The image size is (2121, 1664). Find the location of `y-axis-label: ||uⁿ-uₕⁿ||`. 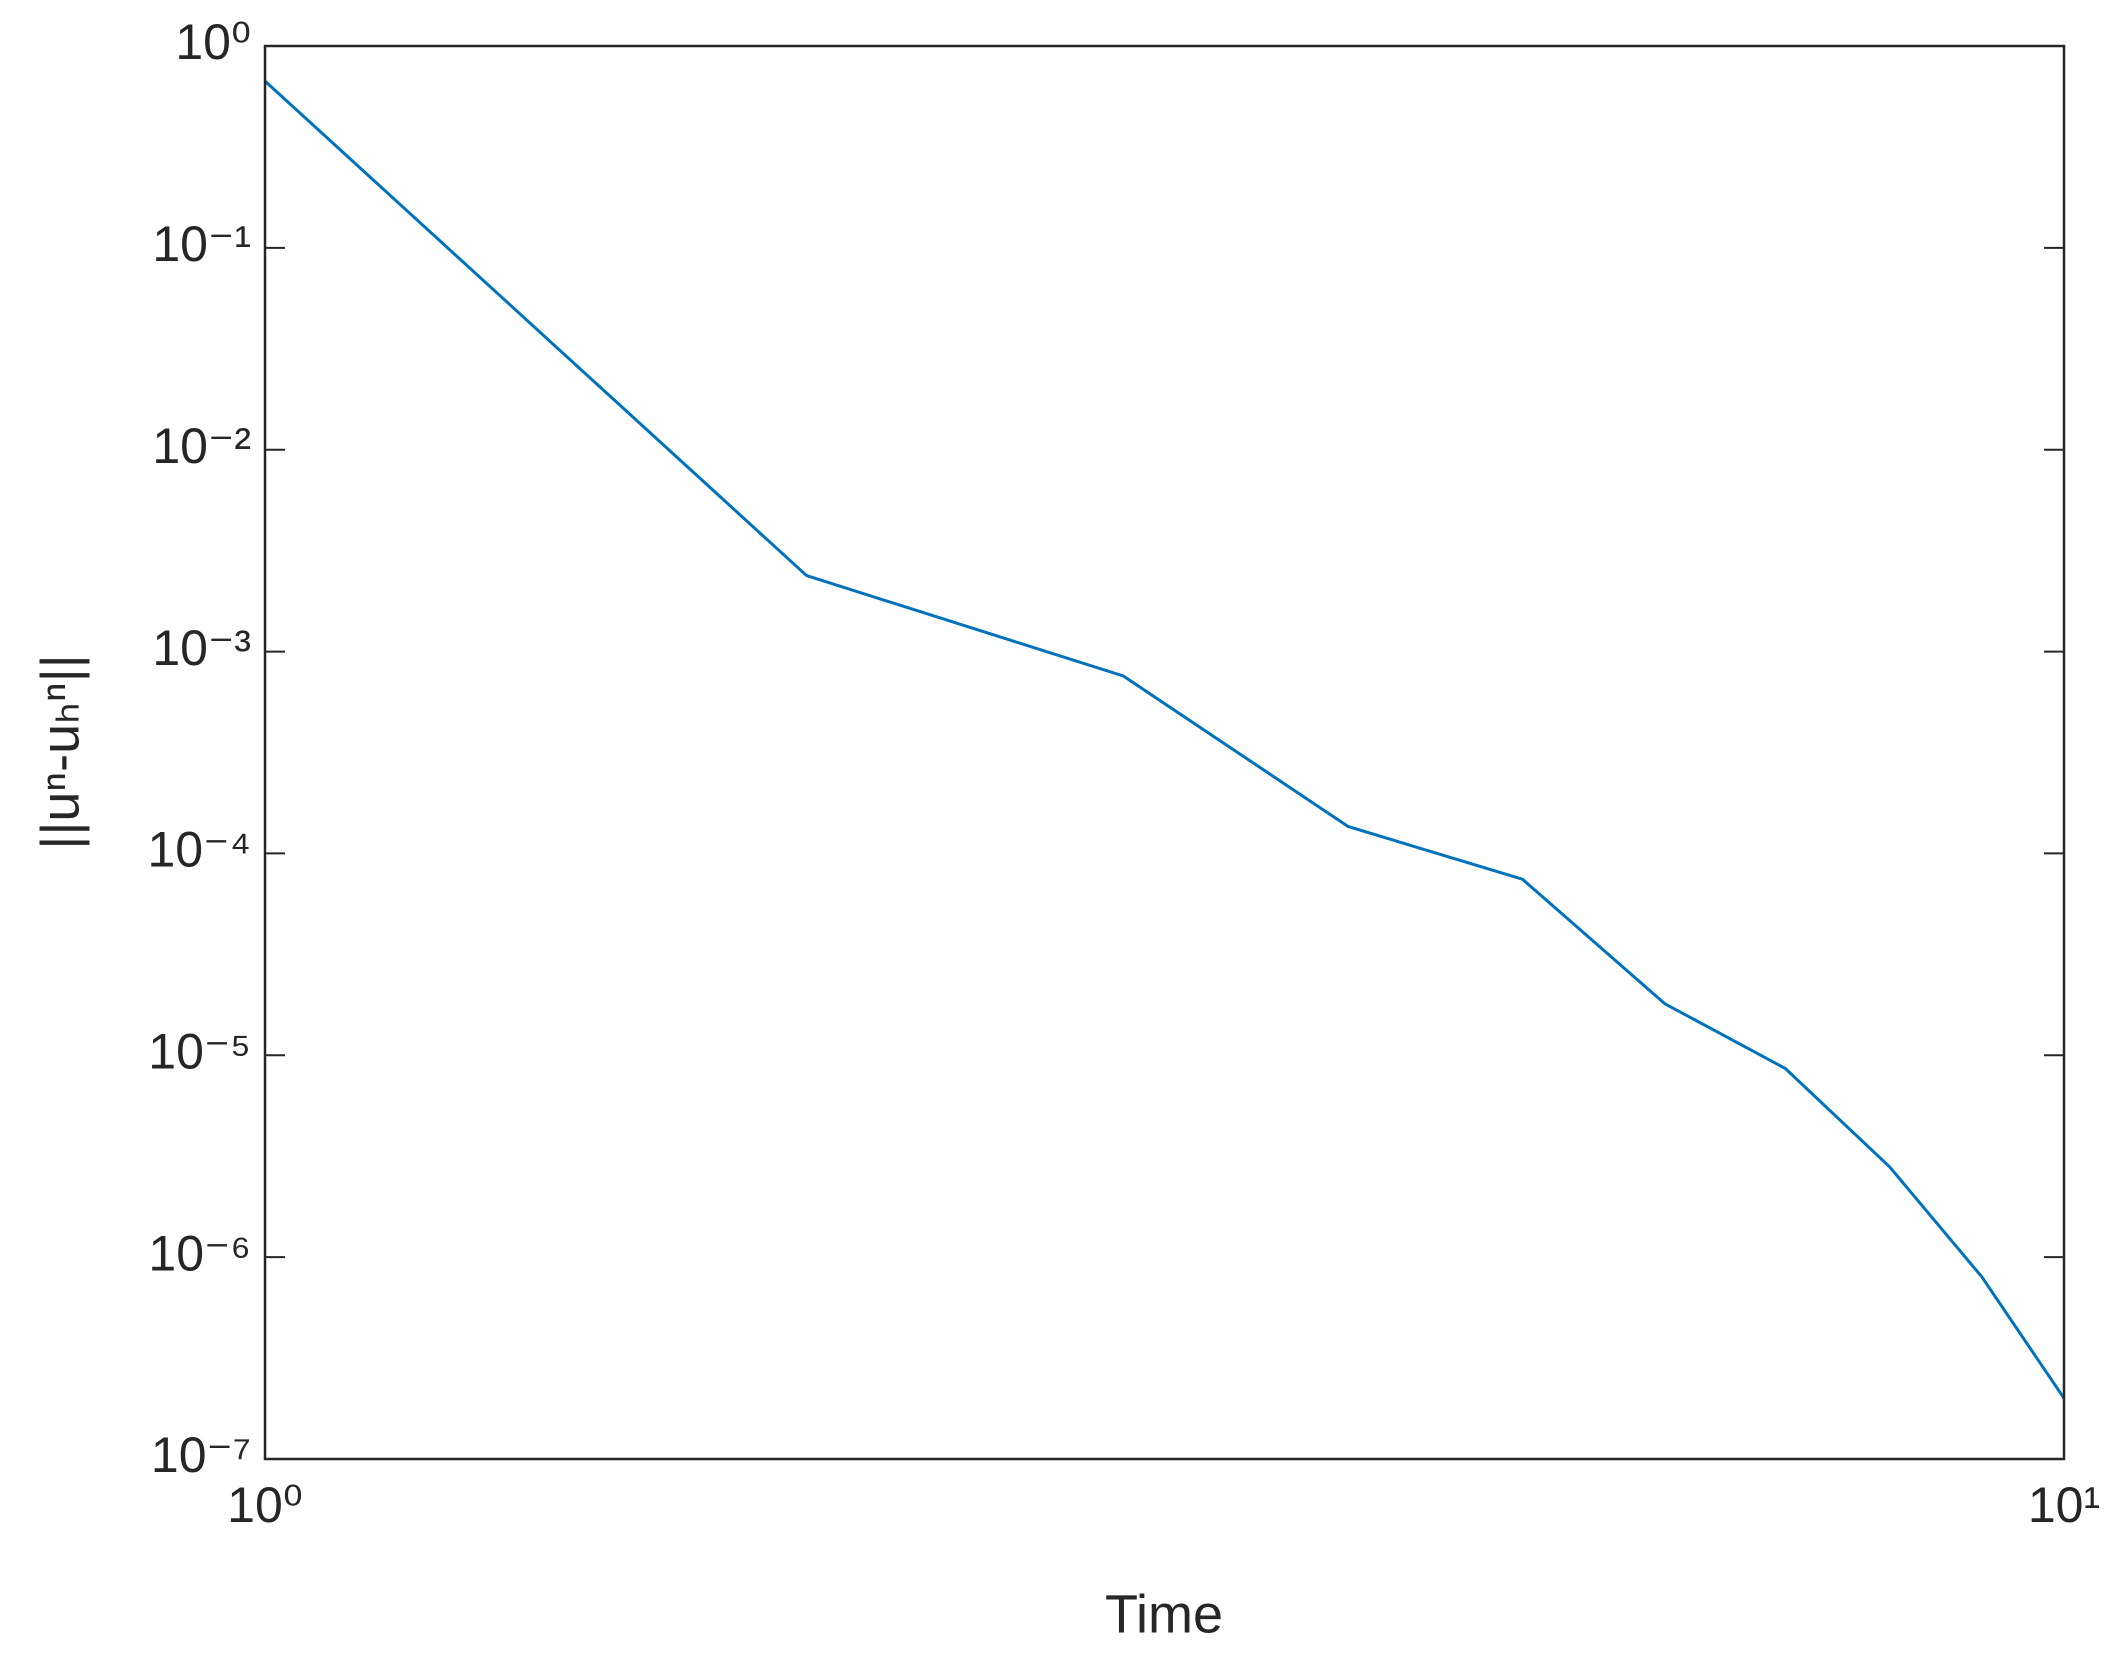

y-axis-label: ||uⁿ-uₕⁿ|| is located at coordinates (60, 751).